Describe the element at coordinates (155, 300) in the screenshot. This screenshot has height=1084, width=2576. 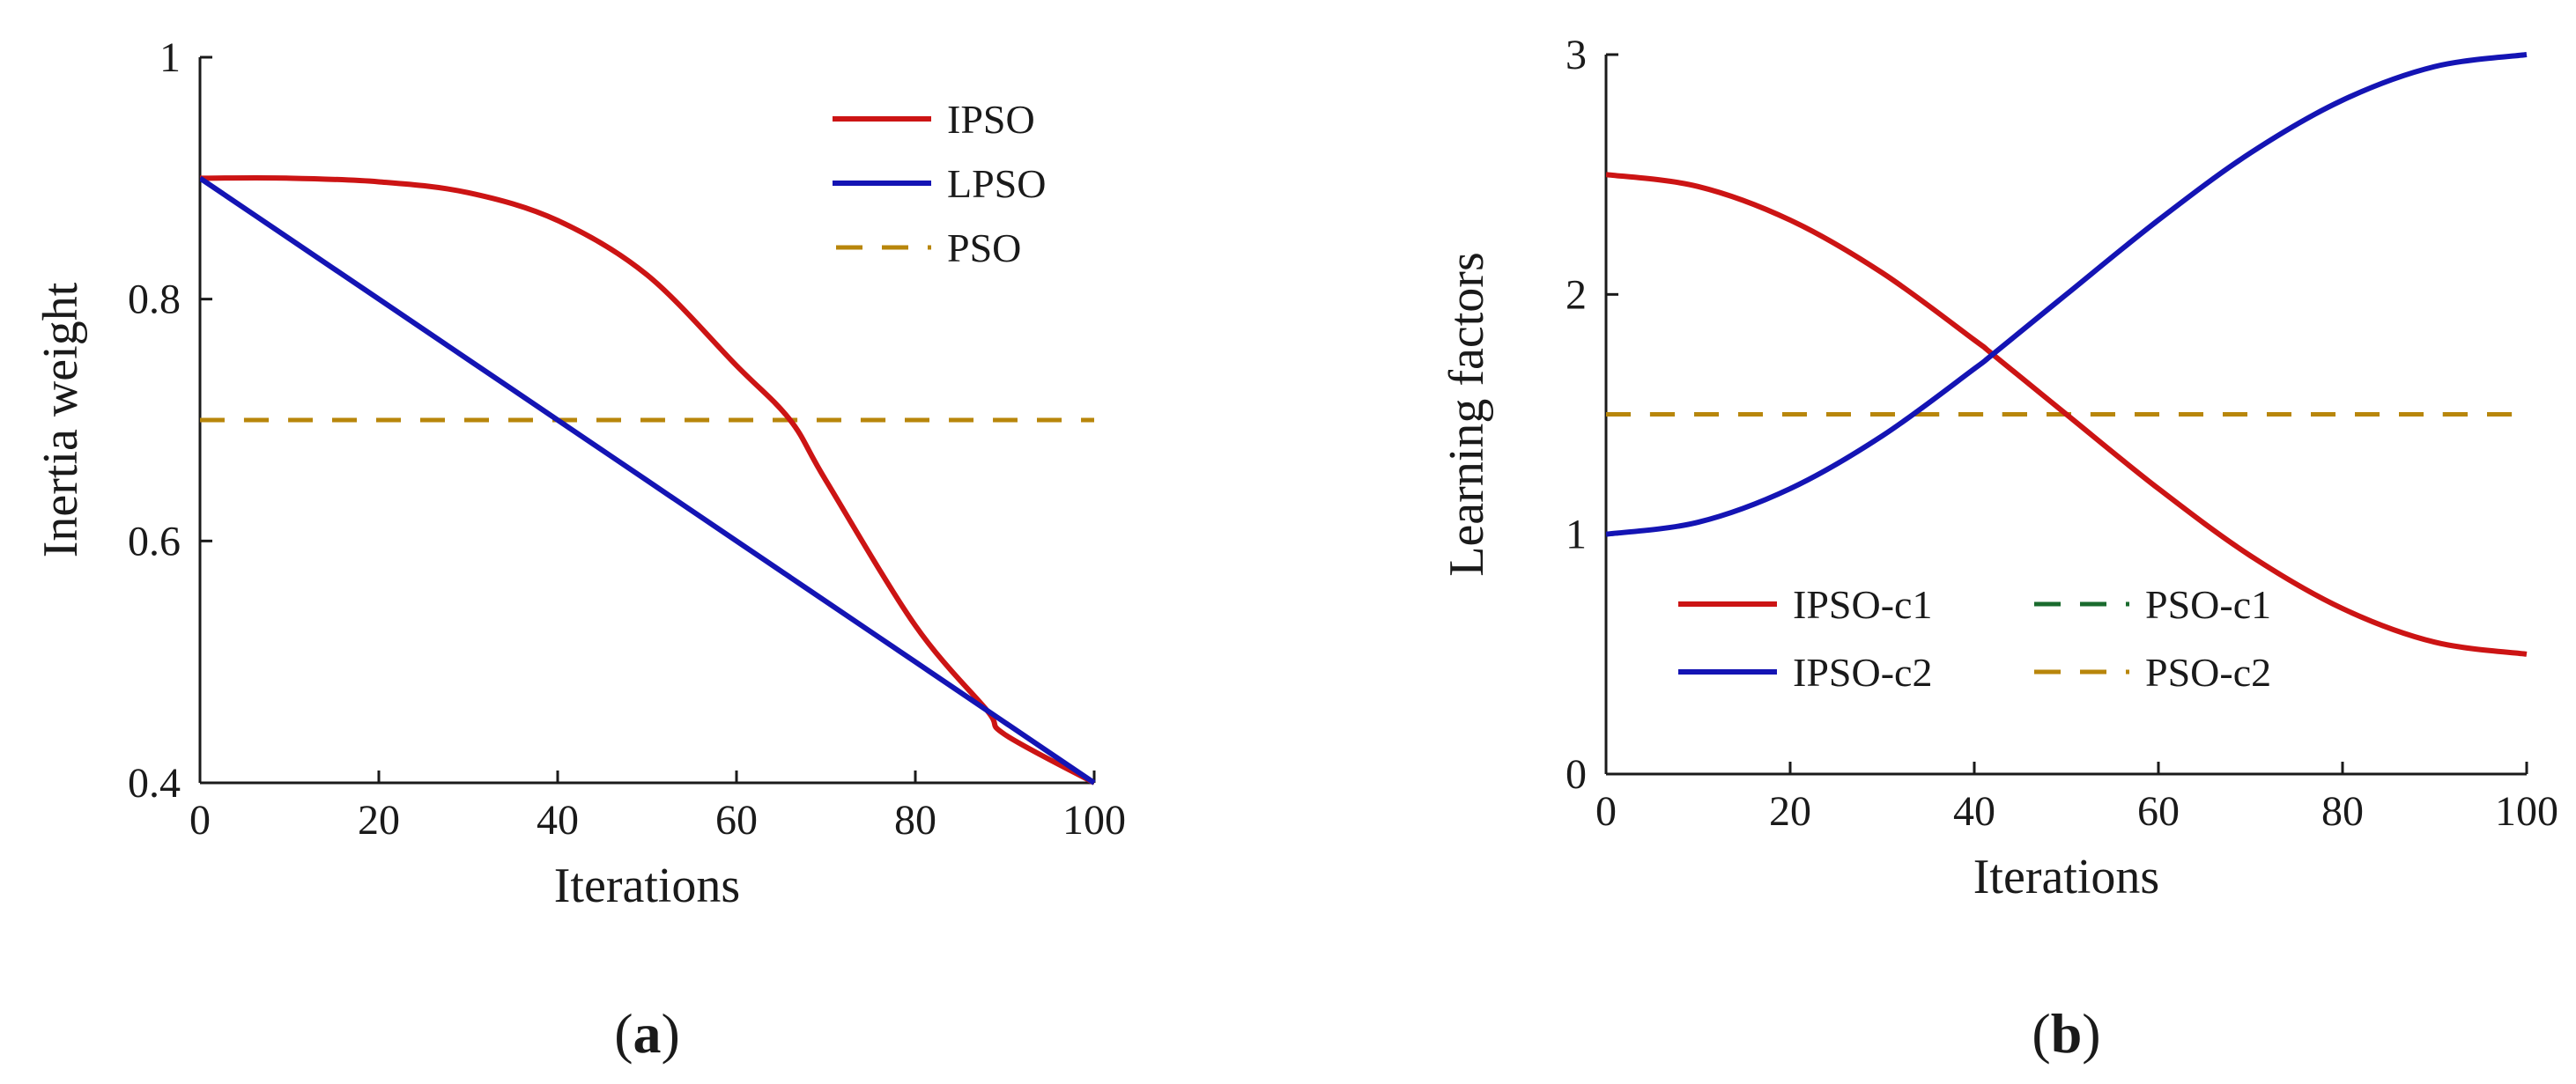
I see `y-tick-label: 0.8` at that location.